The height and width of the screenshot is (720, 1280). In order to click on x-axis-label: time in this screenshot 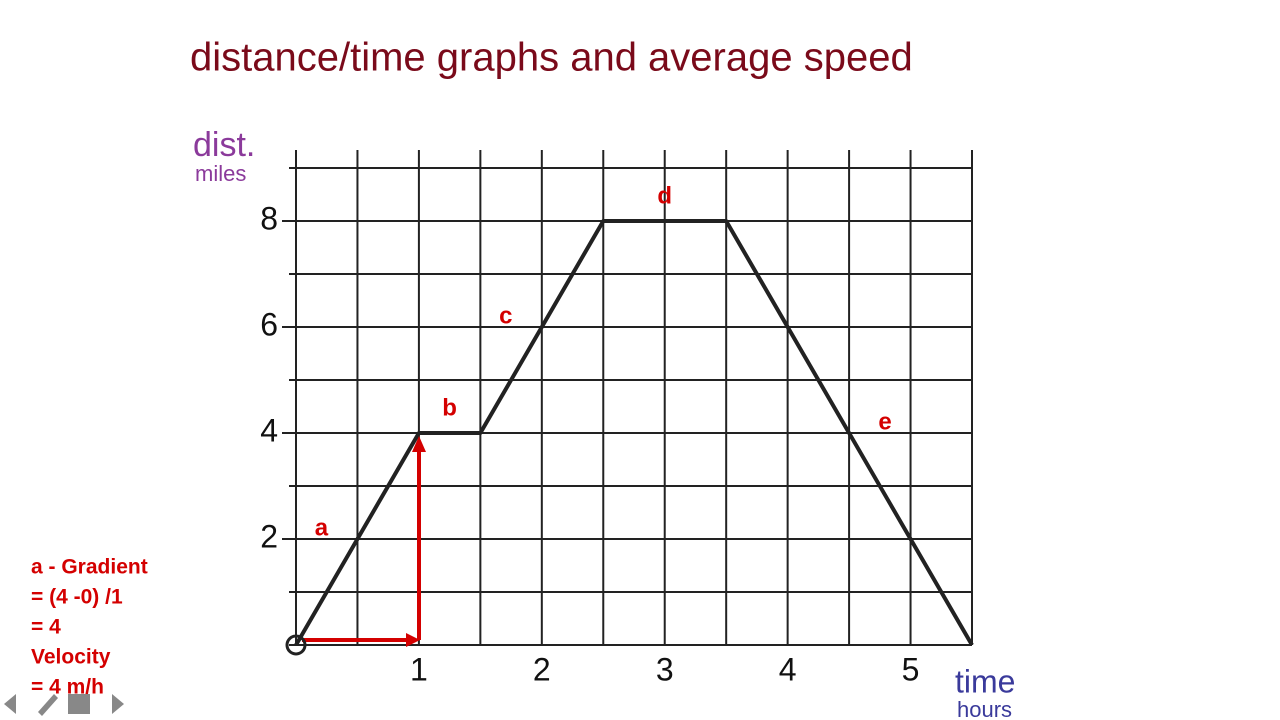, I will do `click(985, 681)`.